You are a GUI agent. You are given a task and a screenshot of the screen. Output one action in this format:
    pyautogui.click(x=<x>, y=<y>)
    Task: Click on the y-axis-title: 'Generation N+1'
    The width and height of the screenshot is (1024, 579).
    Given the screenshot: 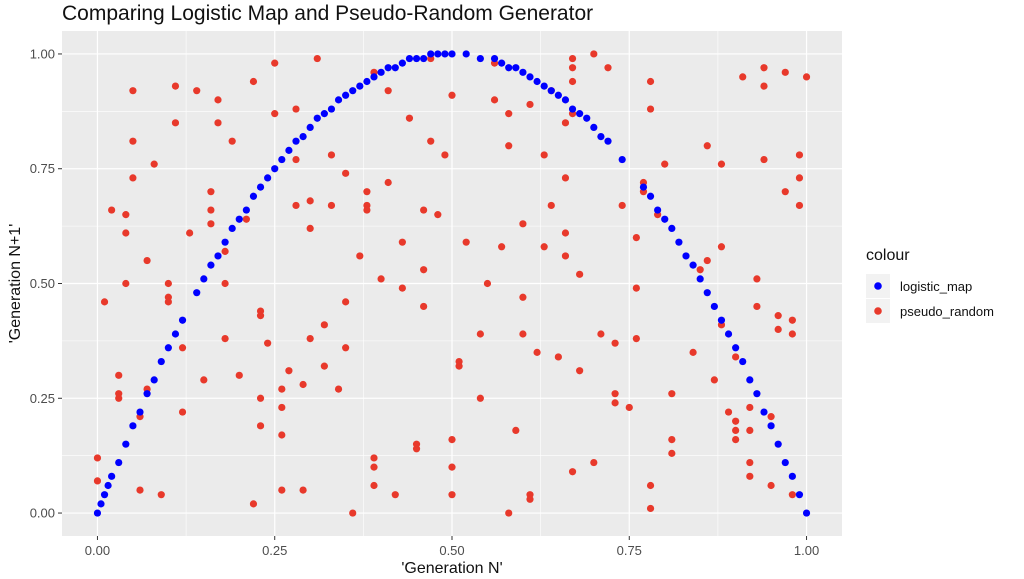 What is the action you would take?
    pyautogui.click(x=15, y=284)
    